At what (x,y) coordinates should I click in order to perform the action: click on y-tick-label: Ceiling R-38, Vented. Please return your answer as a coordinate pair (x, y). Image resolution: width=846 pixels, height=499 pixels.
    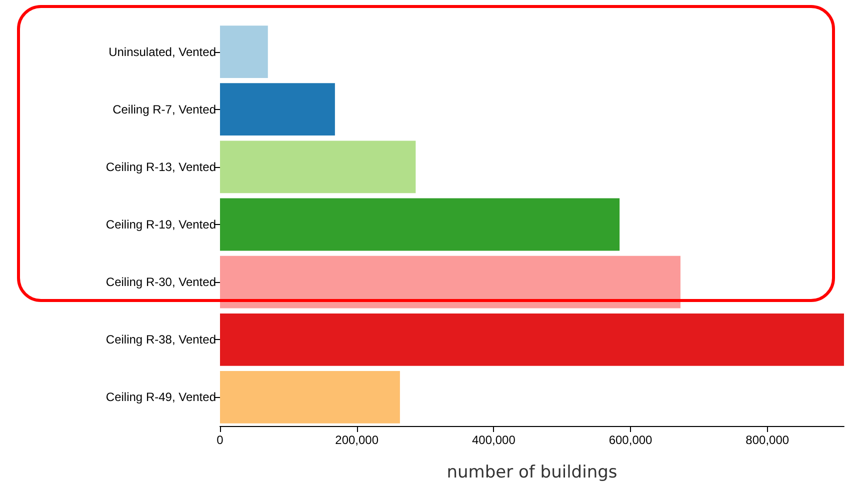
    Looking at the image, I should click on (161, 339).